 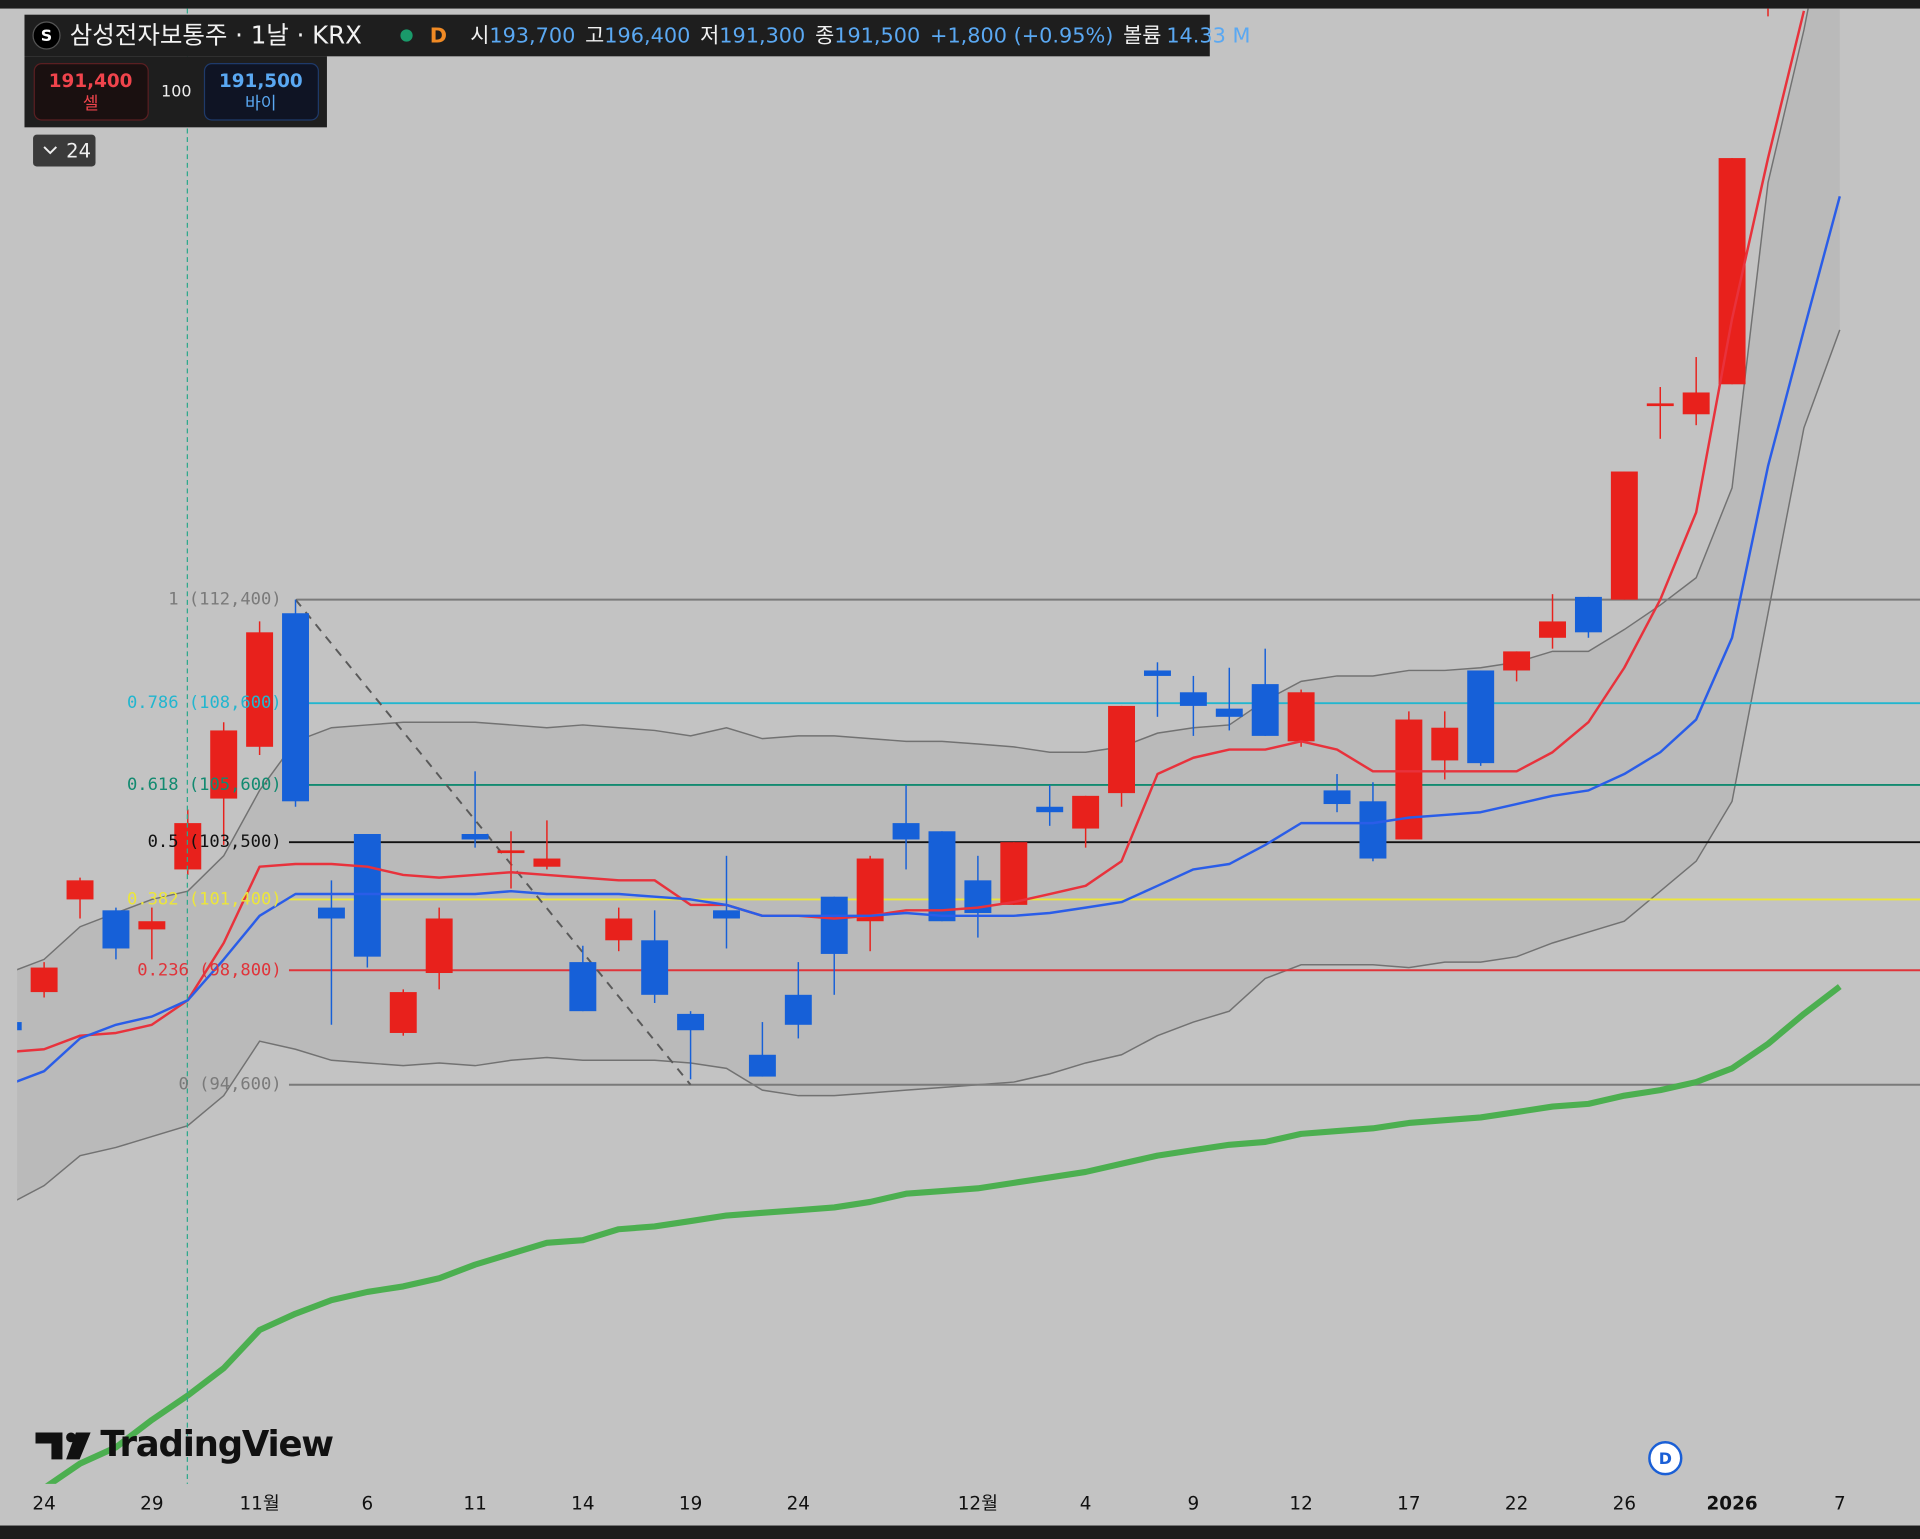 I want to click on x-tick-label: 9, so click(x=1194, y=1504).